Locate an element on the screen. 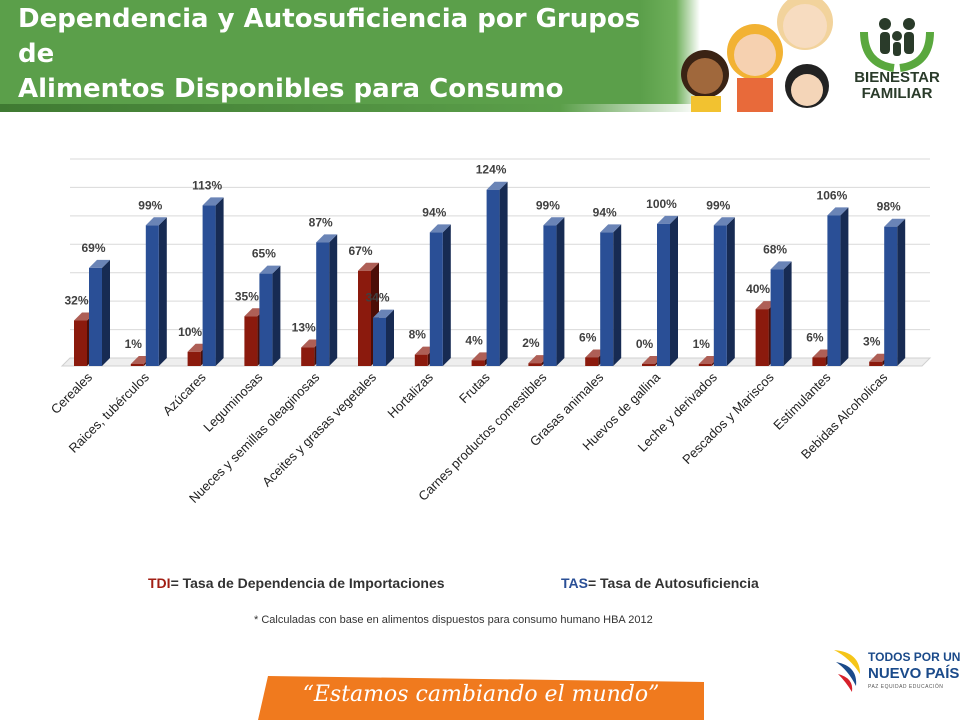 This screenshot has height=720, width=960. legend-tdi-text: = Tasa de Dependencia de Importaciones is located at coordinates (307, 583).